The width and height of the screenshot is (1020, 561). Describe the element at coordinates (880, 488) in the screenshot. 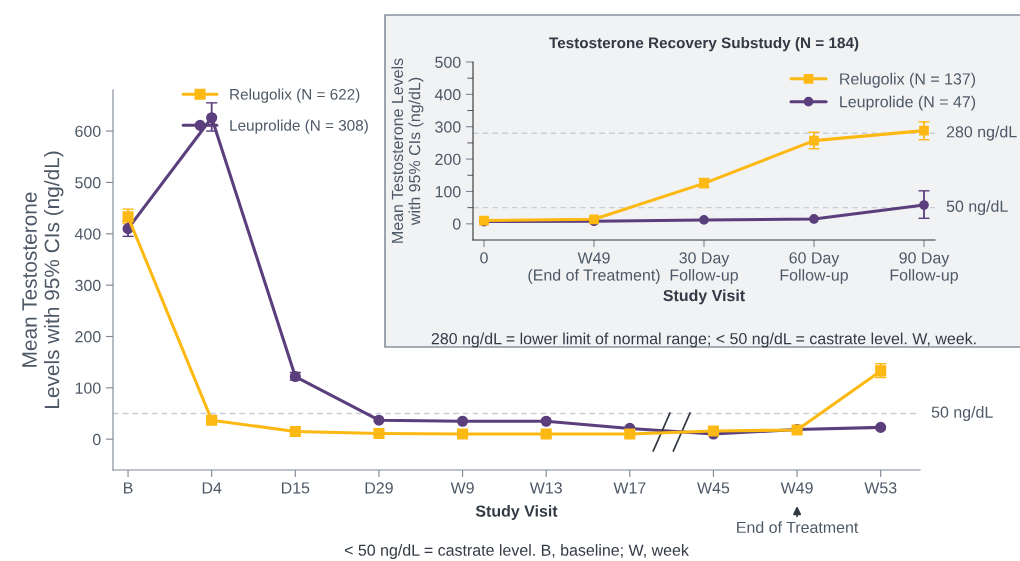

I see `x-tick-label: W53` at that location.